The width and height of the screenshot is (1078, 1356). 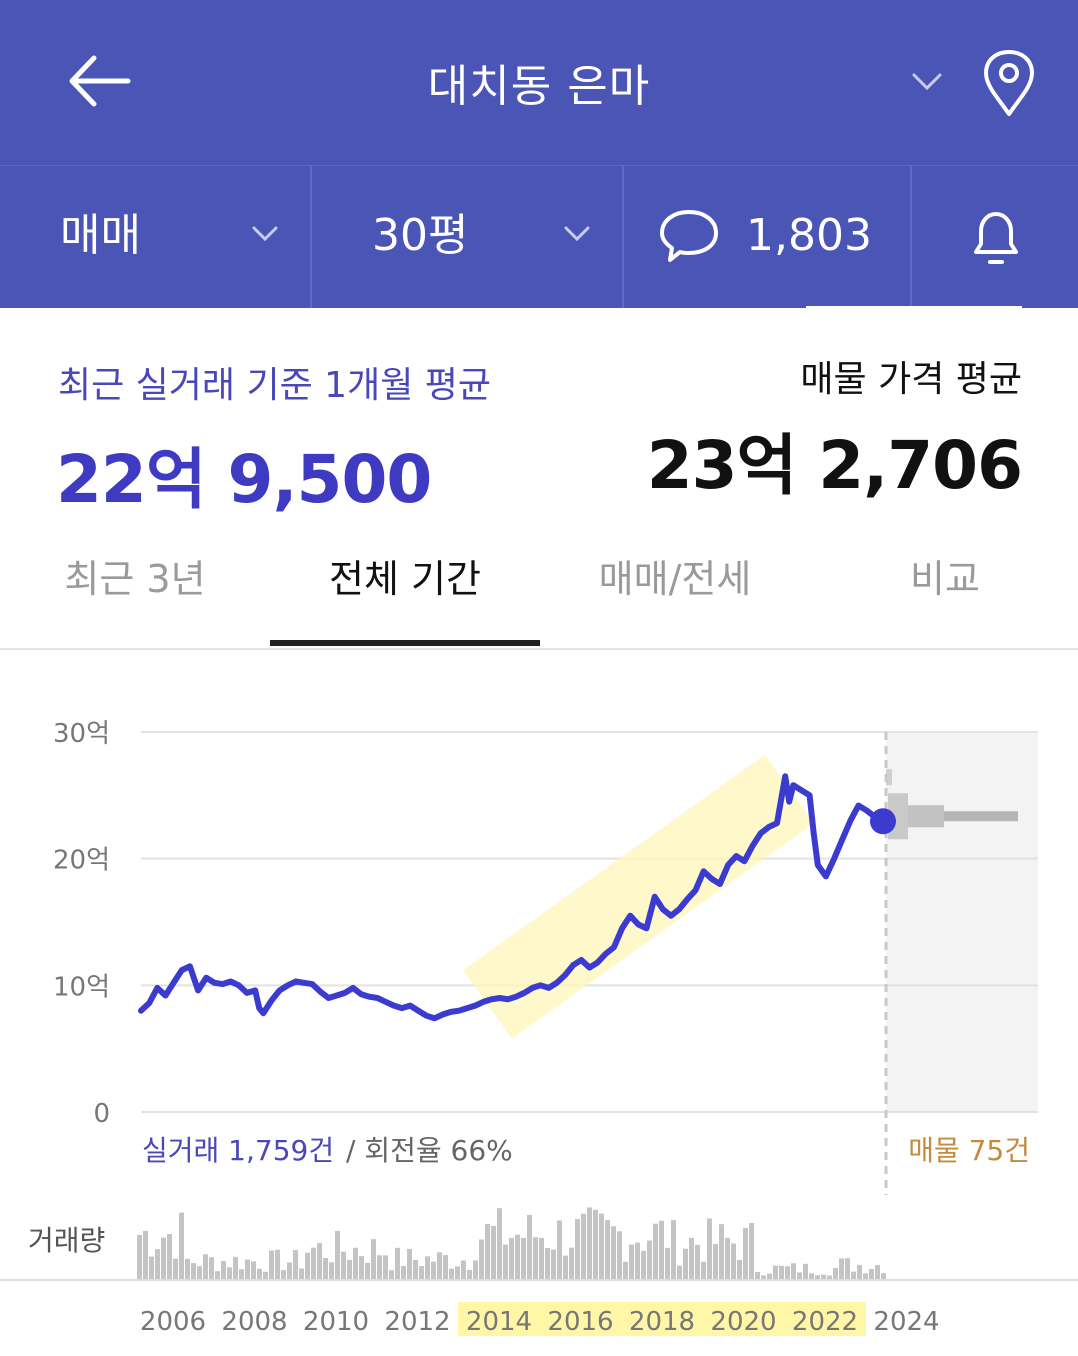 I want to click on arrow-left-icon, so click(x=100, y=81).